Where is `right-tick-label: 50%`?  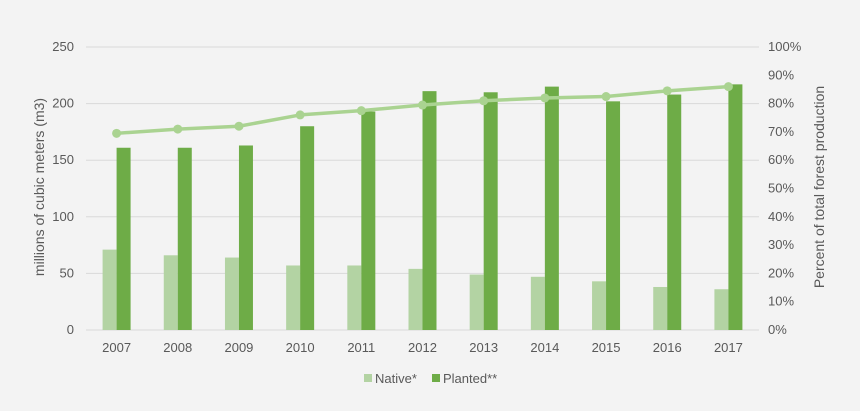
right-tick-label: 50% is located at coordinates (781, 188).